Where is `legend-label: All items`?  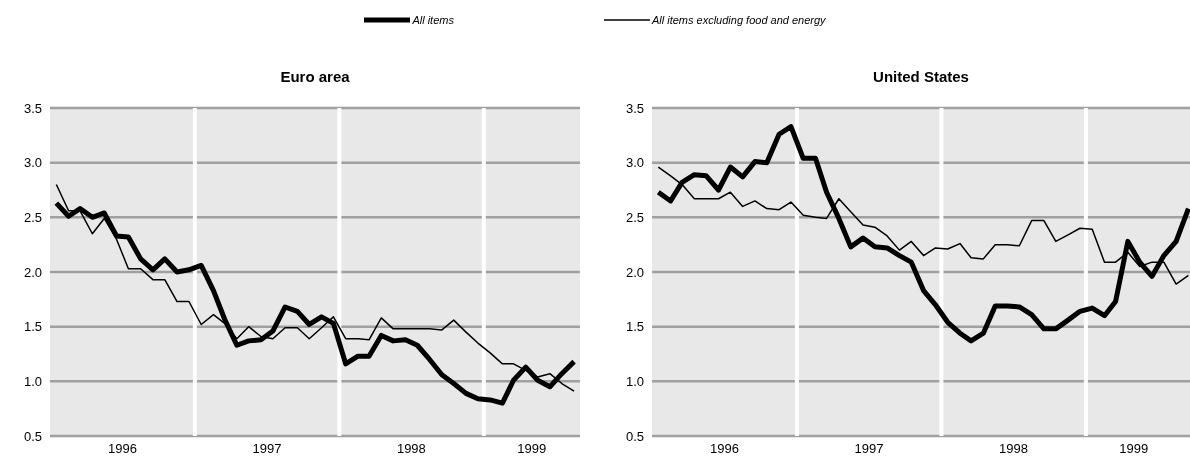 legend-label: All items is located at coordinates (433, 20).